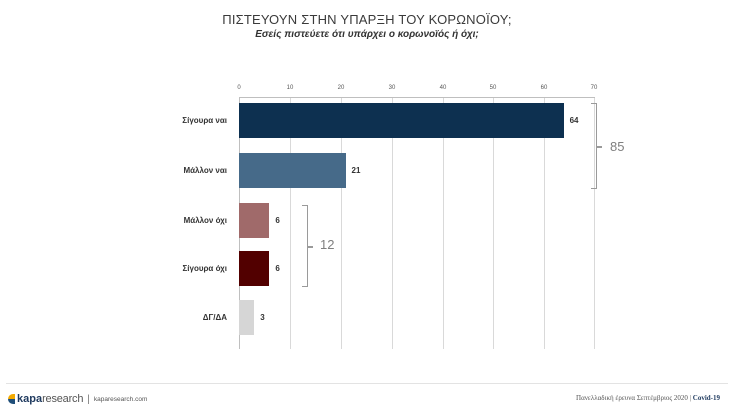 The image size is (734, 412). Describe the element at coordinates (493, 88) in the screenshot. I see `x-tick: 50` at that location.